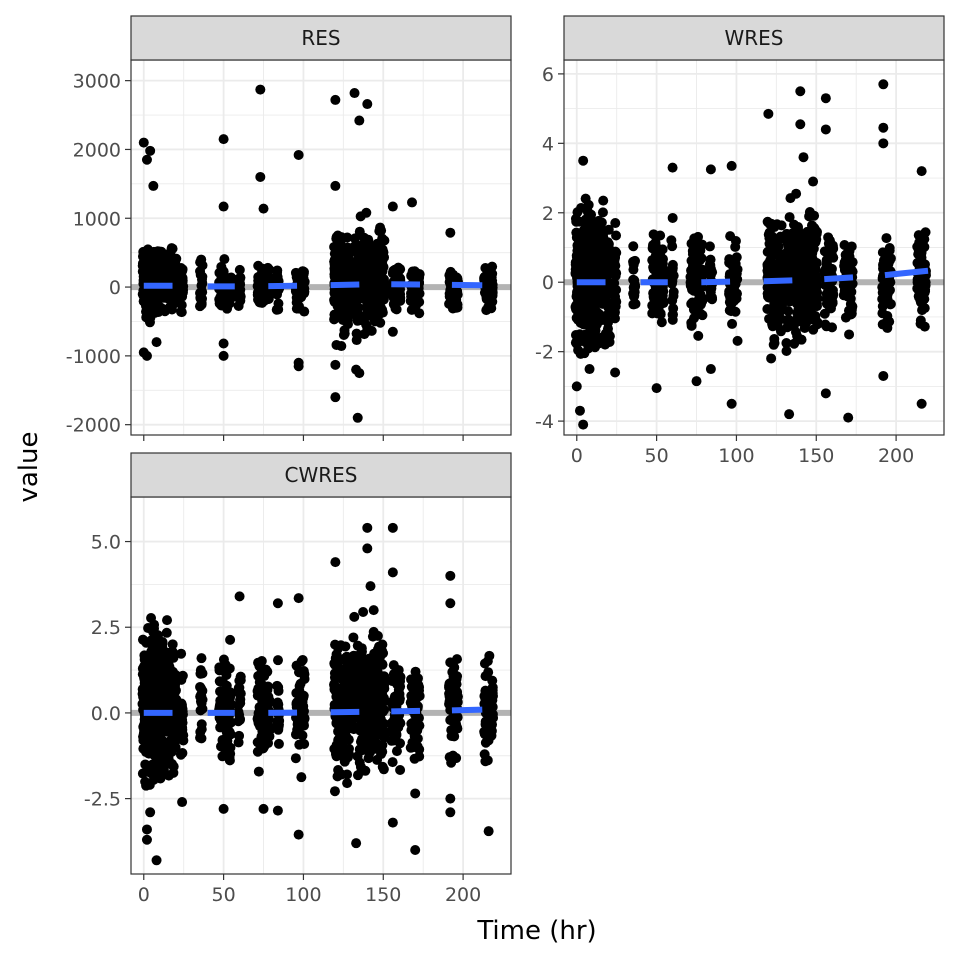  Describe the element at coordinates (657, 456) in the screenshot. I see `x-tick-label: 50` at that location.